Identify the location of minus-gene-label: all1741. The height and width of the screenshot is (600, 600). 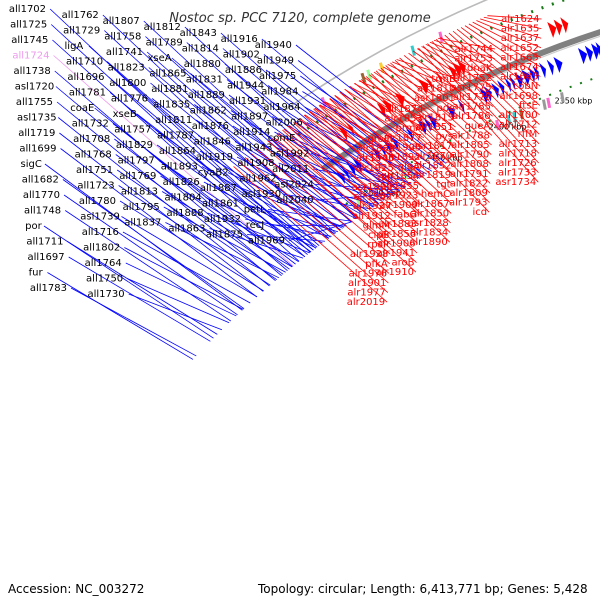
(124, 52).